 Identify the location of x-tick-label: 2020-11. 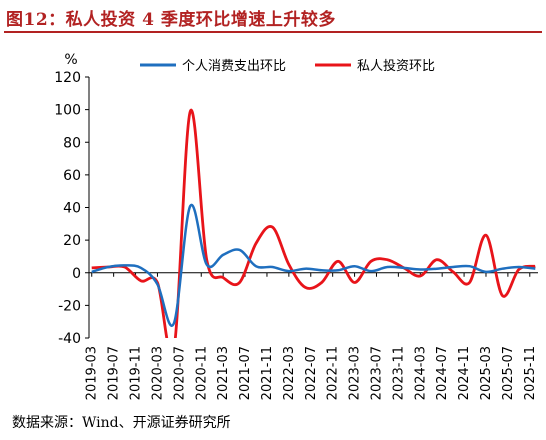
(201, 373).